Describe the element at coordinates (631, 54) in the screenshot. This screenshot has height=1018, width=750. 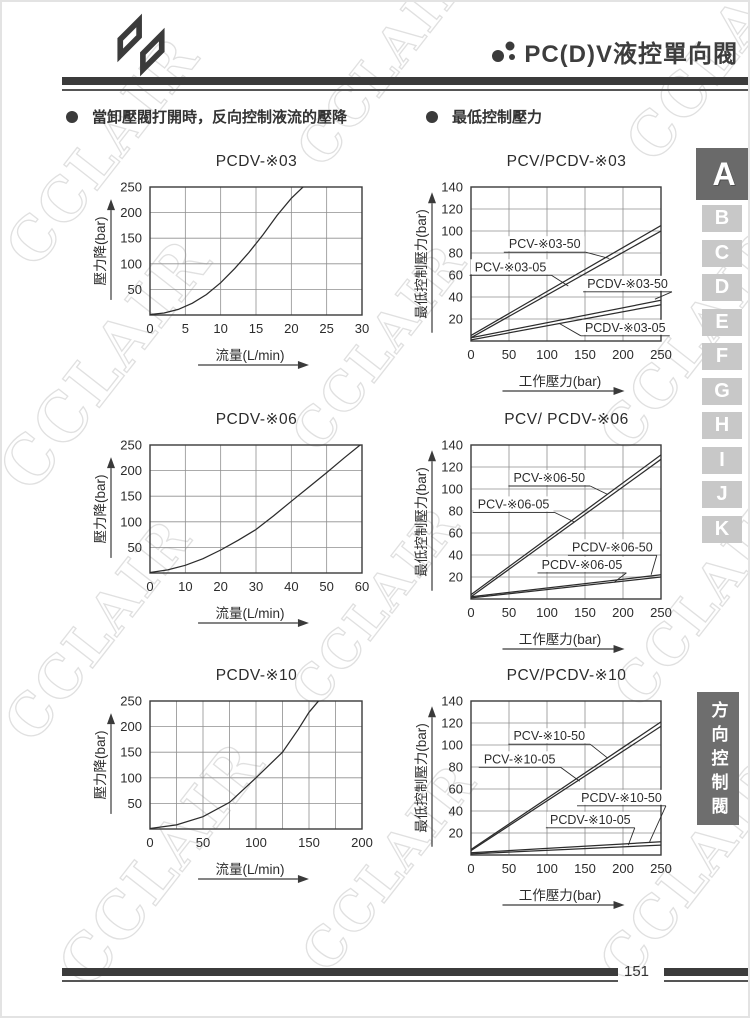
I see `page-title: PC(D)V液控單向閥` at that location.